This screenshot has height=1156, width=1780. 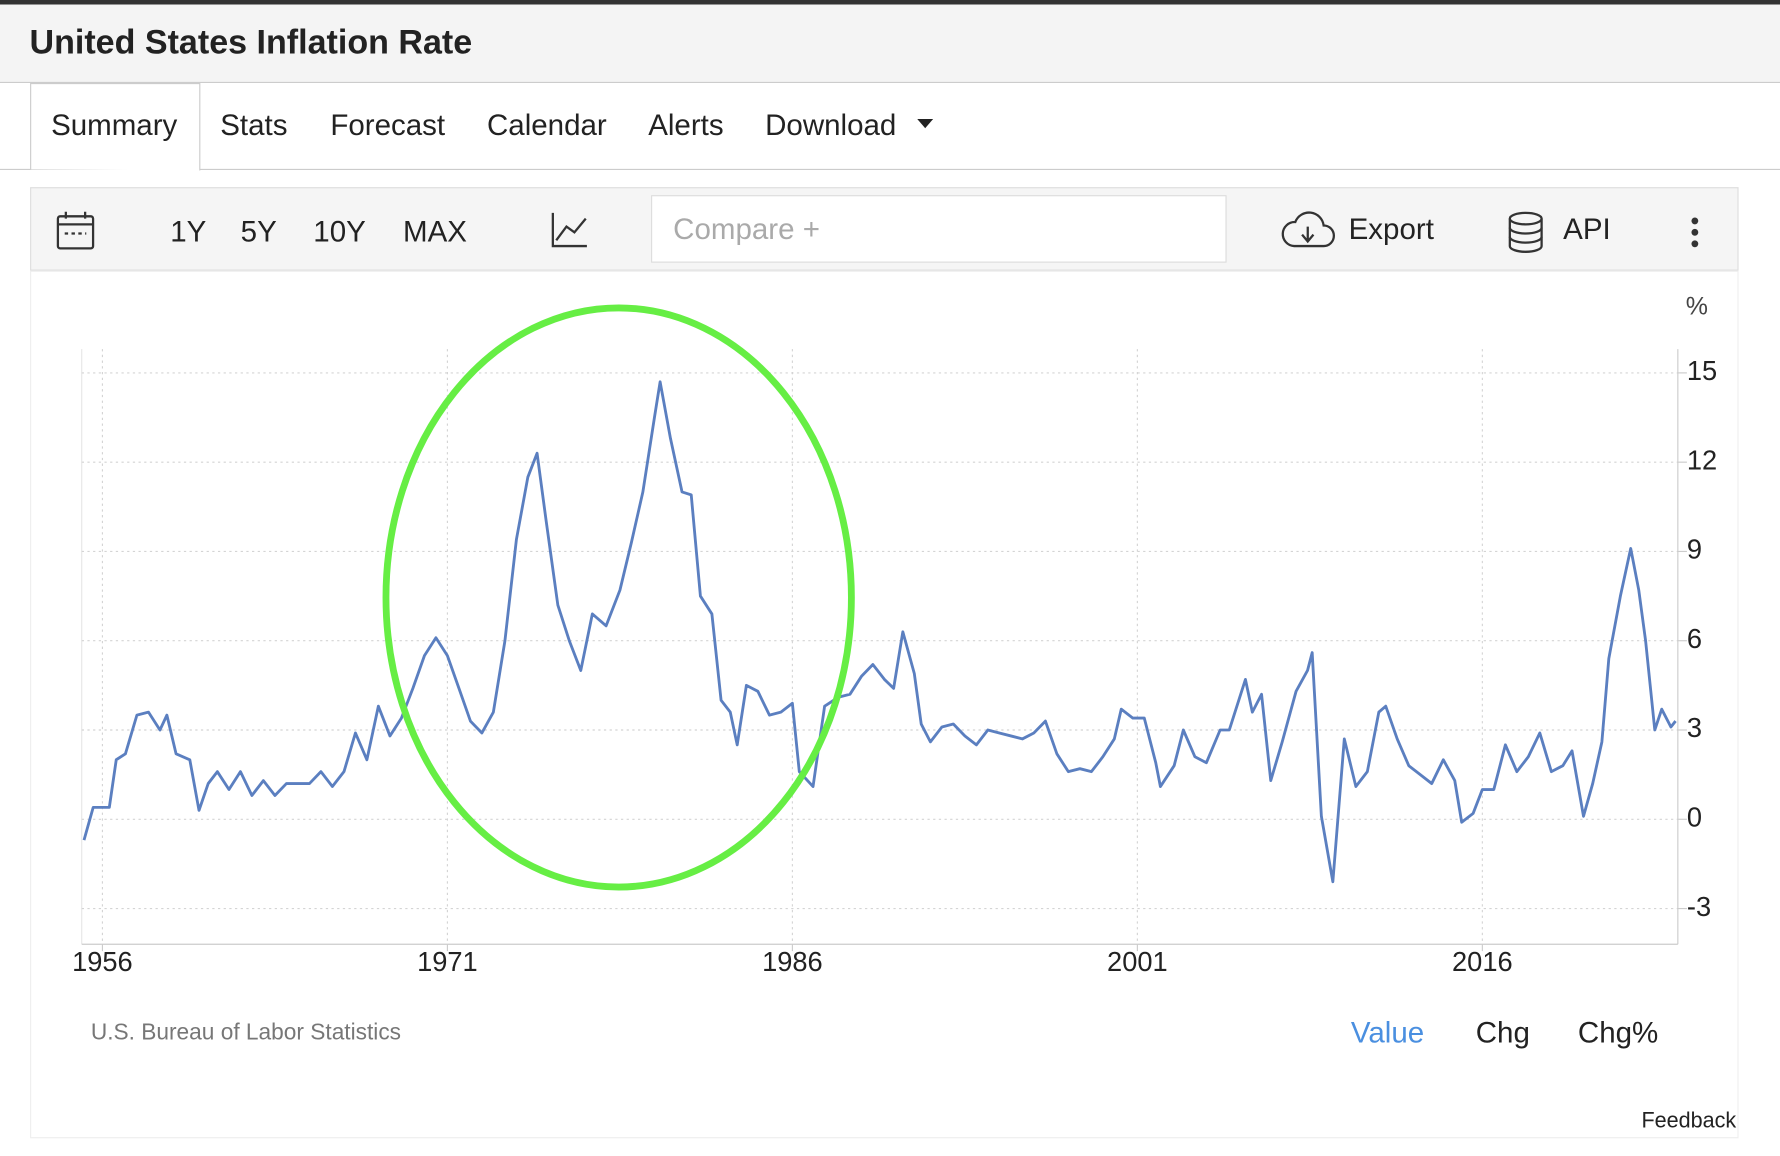 I want to click on range-button: 10Y, so click(x=339, y=231).